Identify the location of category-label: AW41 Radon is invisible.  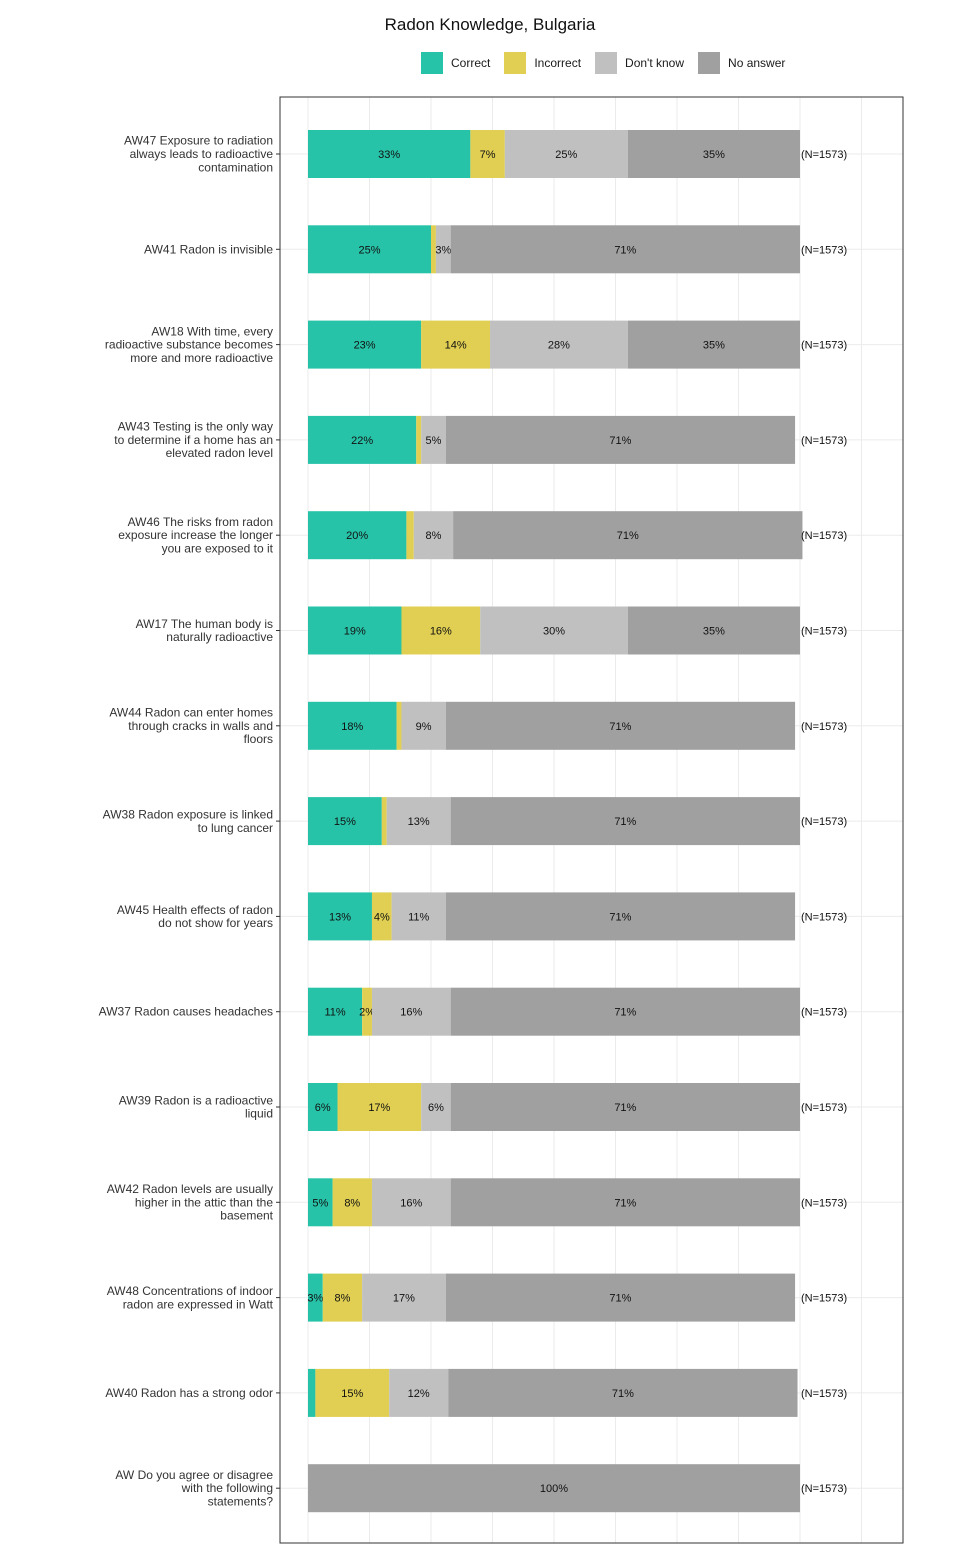
(208, 249).